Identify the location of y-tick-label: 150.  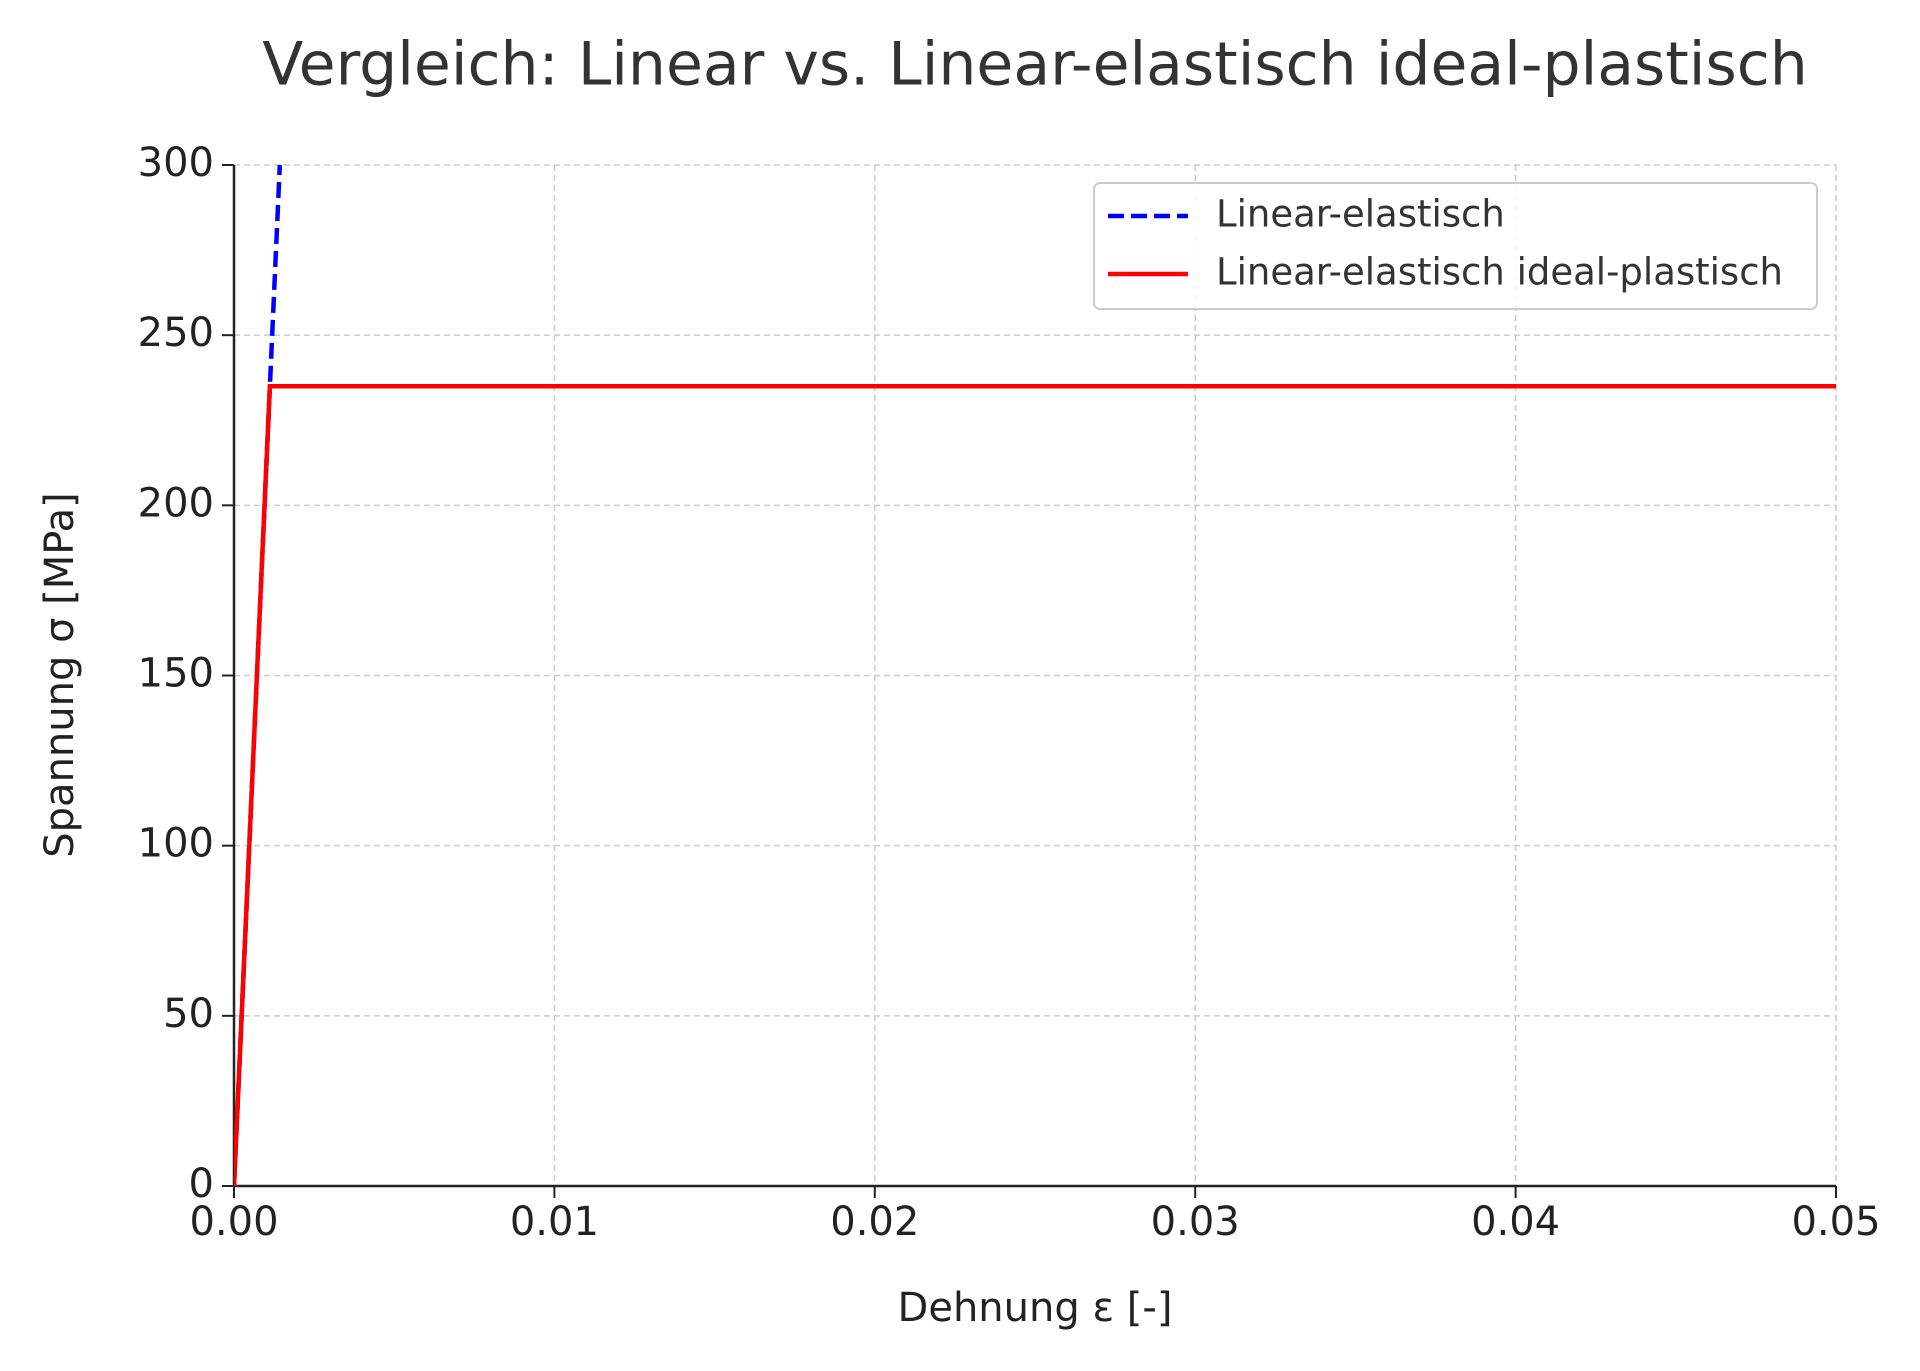
(176, 674).